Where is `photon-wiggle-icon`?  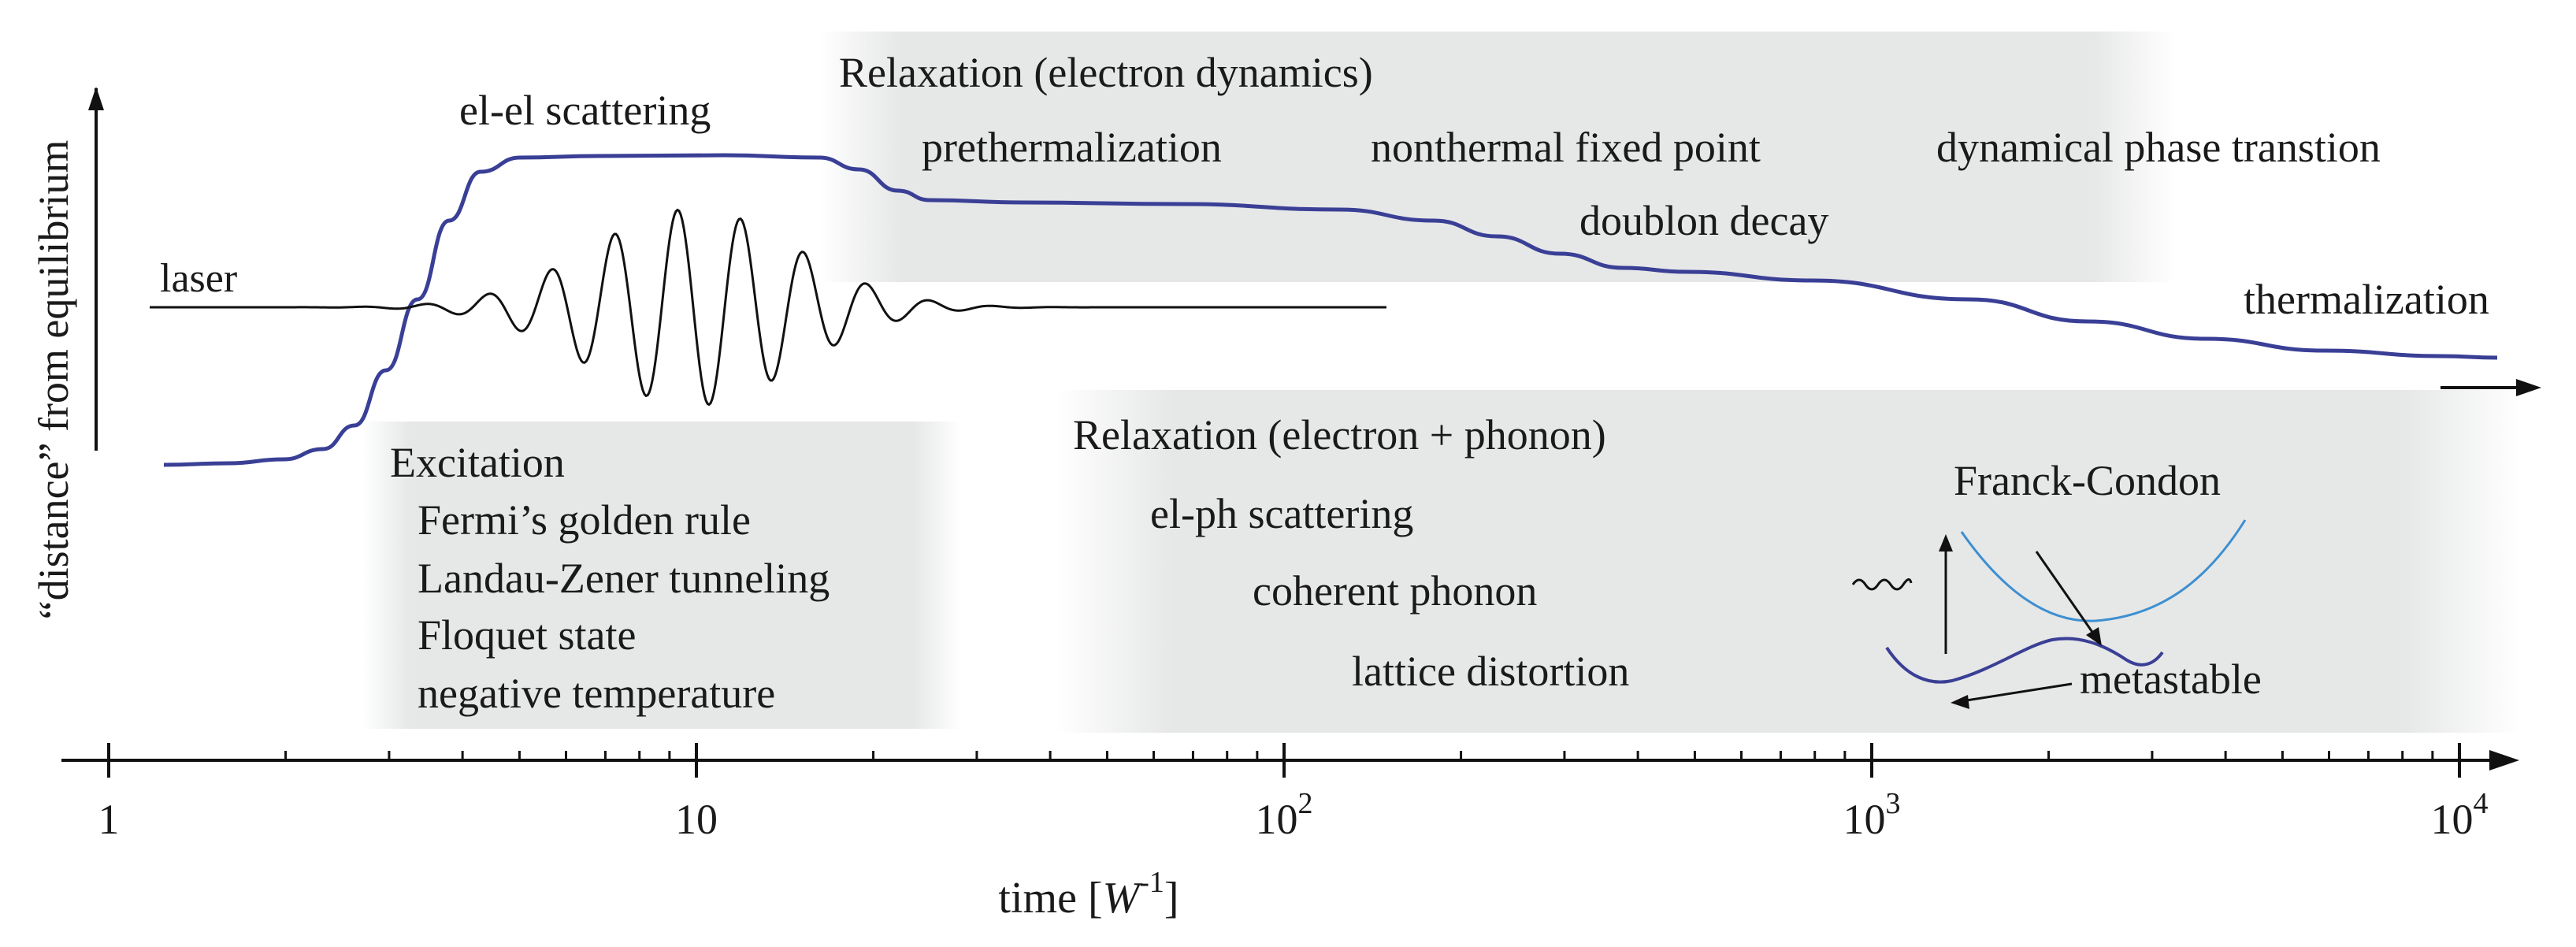
photon-wiggle-icon is located at coordinates (1882, 584).